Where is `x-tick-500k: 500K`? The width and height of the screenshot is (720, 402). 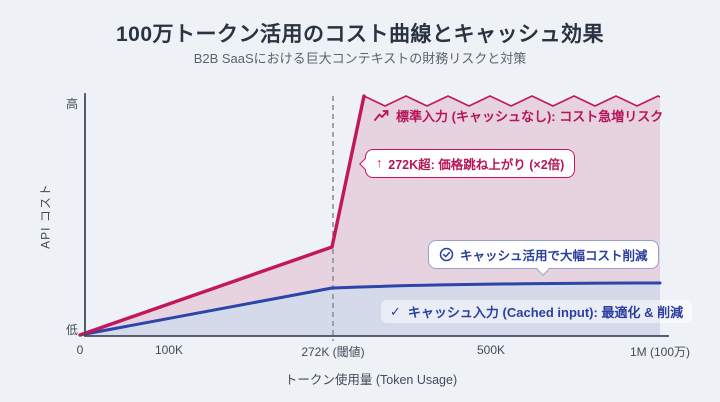
x-tick-500k: 500K is located at coordinates (491, 350).